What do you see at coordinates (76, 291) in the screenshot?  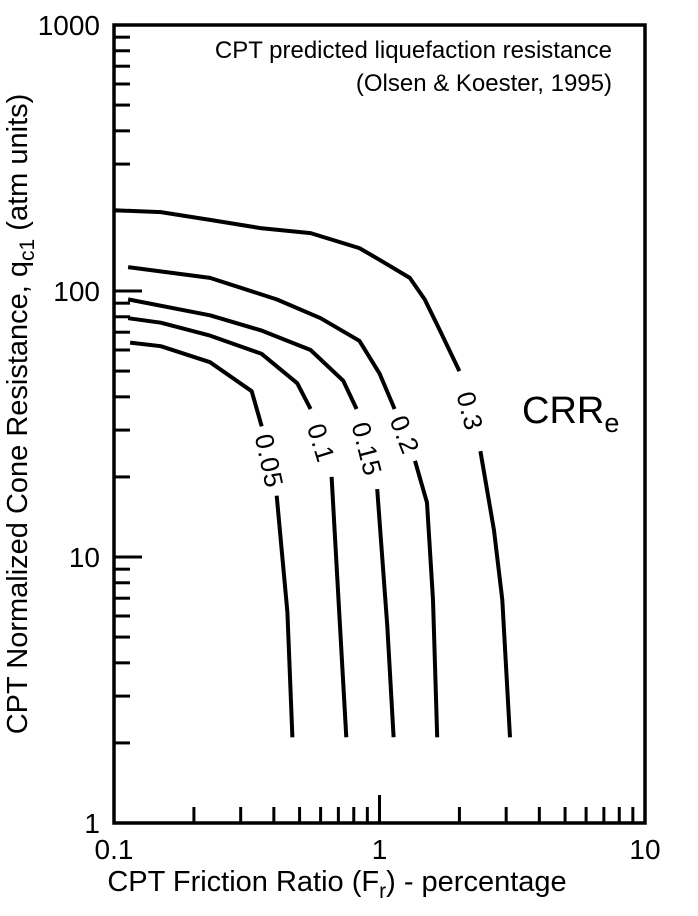 I see `y-tick-label-100: 100` at bounding box center [76, 291].